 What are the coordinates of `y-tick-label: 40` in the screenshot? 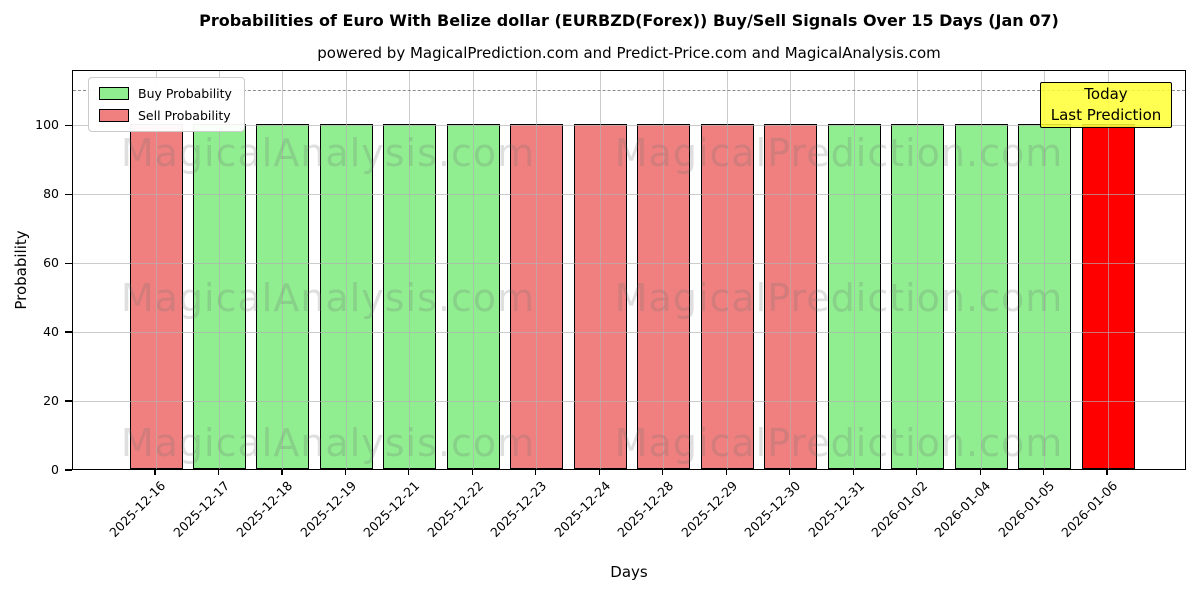 It's located at (51, 332).